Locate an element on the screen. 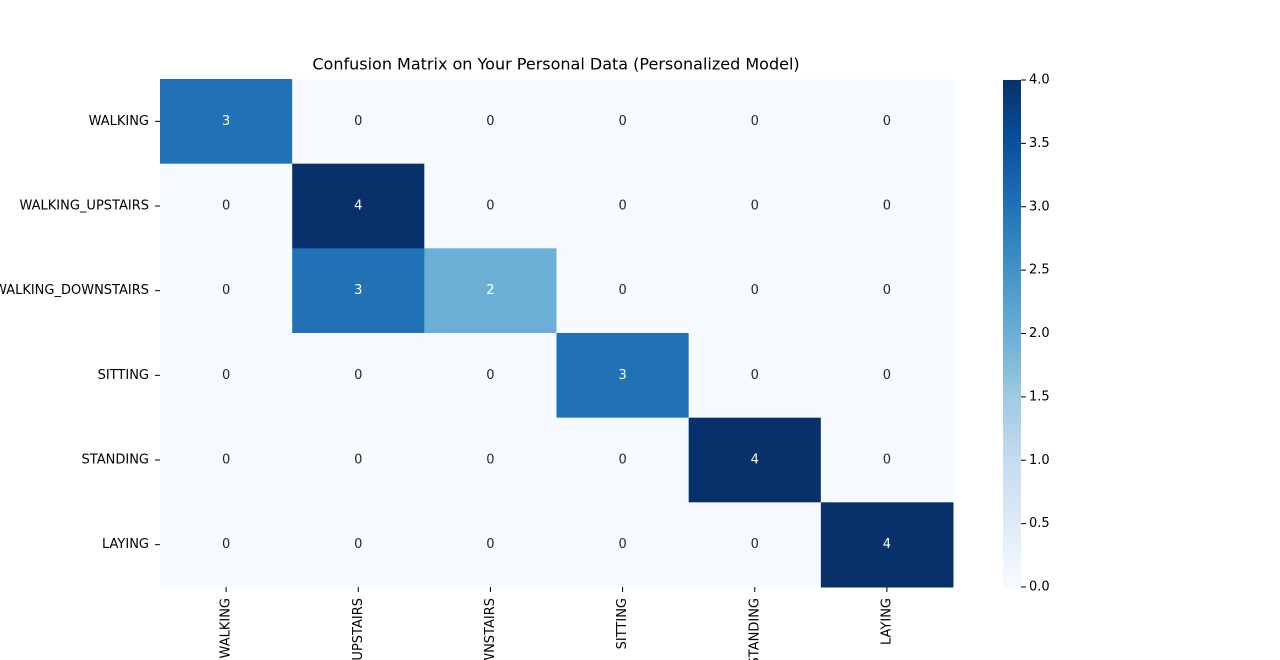  x-tick-label: WALKING is located at coordinates (226, 628).